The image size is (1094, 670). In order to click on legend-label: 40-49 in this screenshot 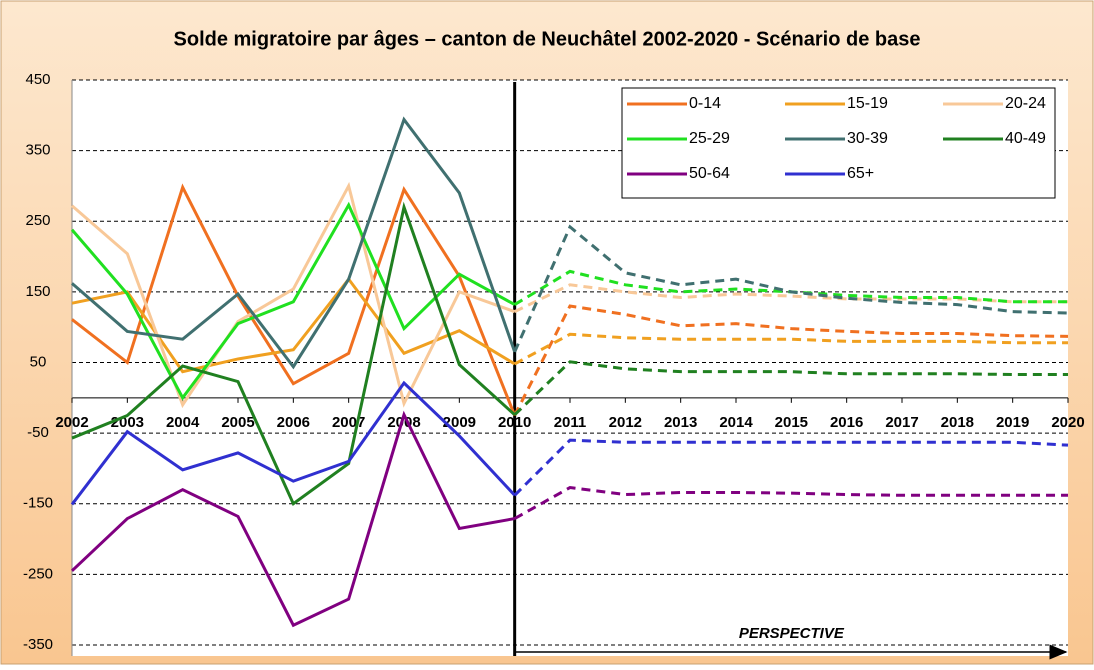, I will do `click(1025, 138)`.